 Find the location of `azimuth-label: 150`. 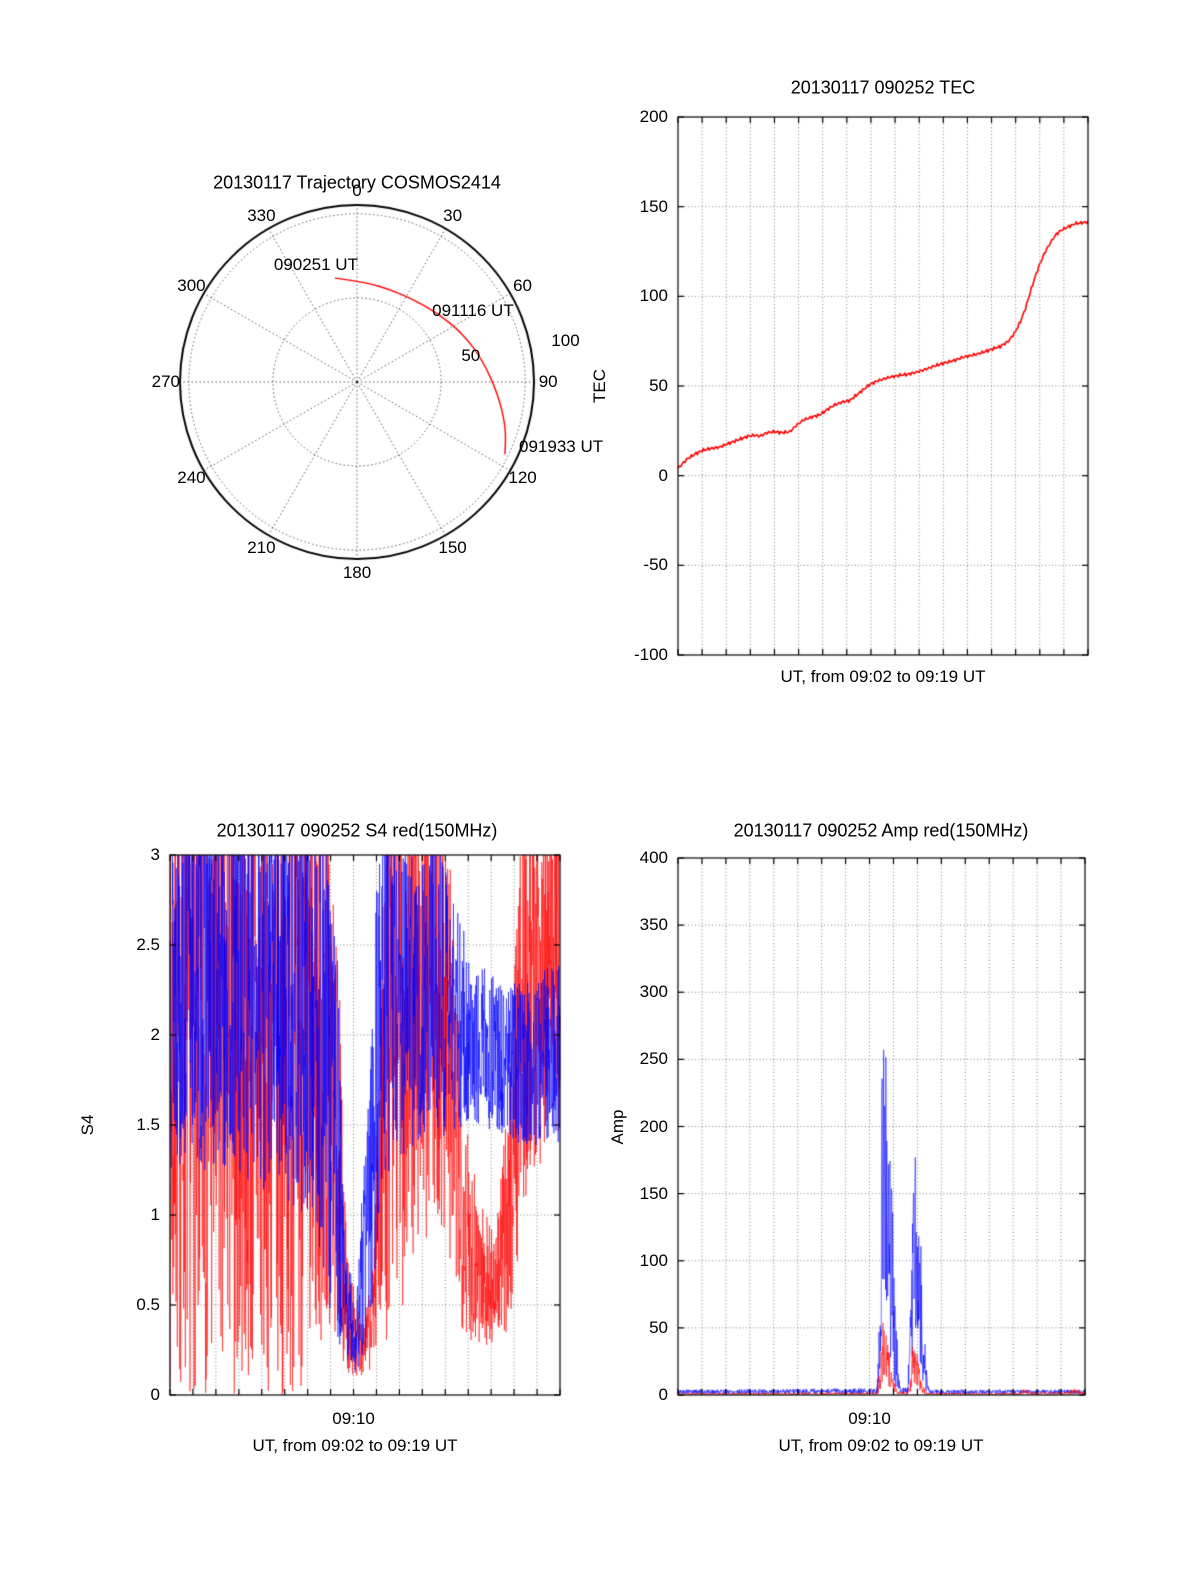

azimuth-label: 150 is located at coordinates (452, 547).